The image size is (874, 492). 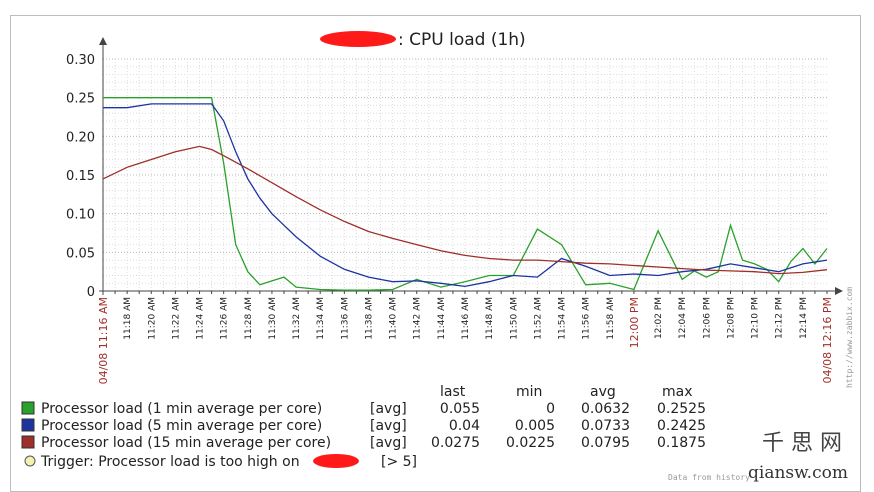 I want to click on x-tick-label: 11:40 AM, so click(x=394, y=318).